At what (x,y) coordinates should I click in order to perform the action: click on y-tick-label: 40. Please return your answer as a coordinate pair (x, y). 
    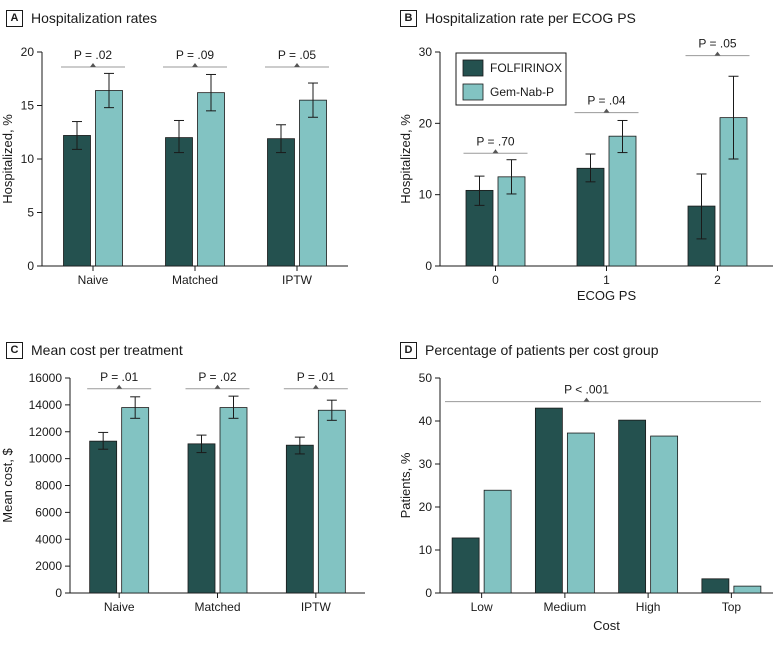
    Looking at the image, I should click on (426, 421).